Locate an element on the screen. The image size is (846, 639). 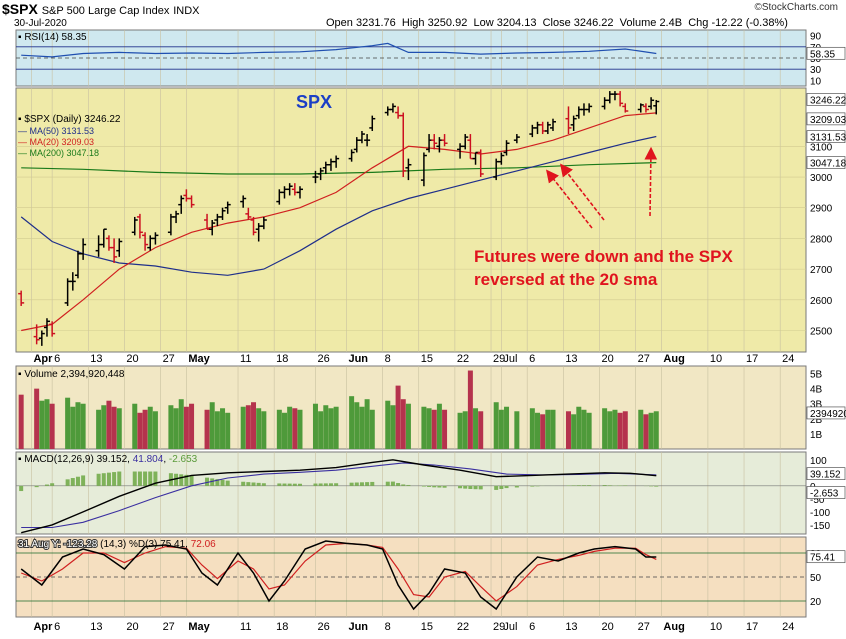
rsi-value-badge: 58.35 is located at coordinates (822, 54).